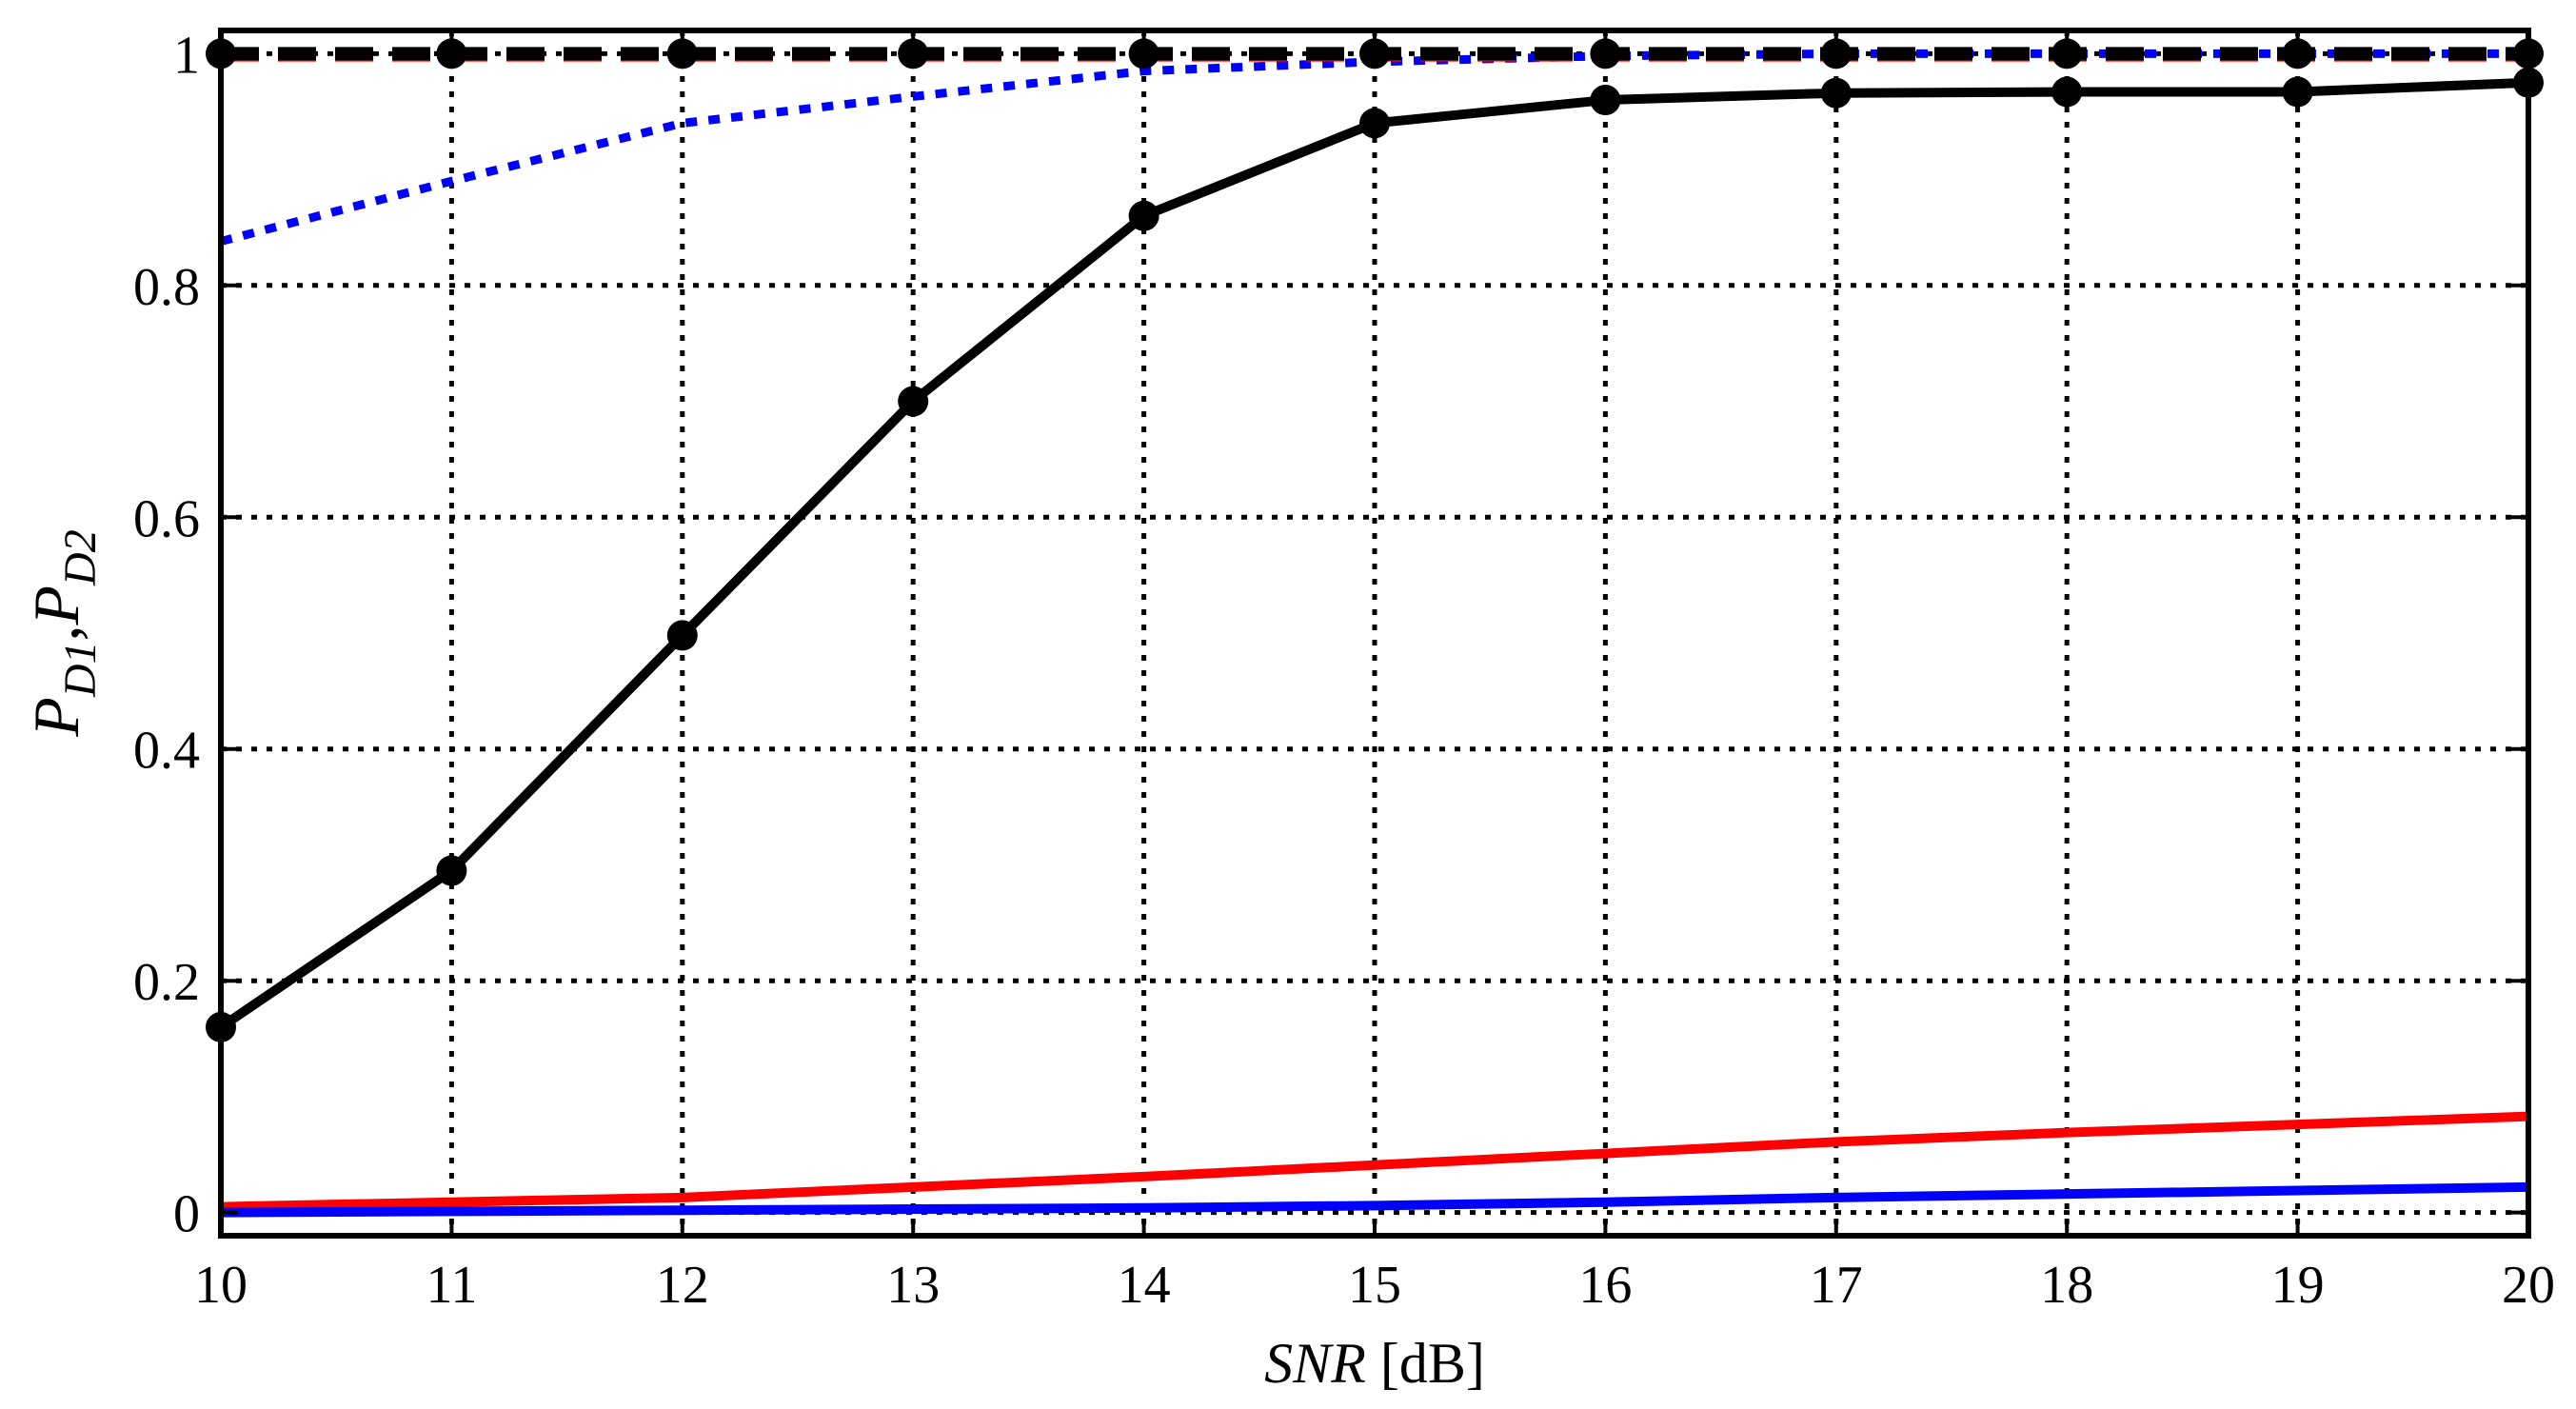  I want to click on y-tick-label: 1, so click(187, 55).